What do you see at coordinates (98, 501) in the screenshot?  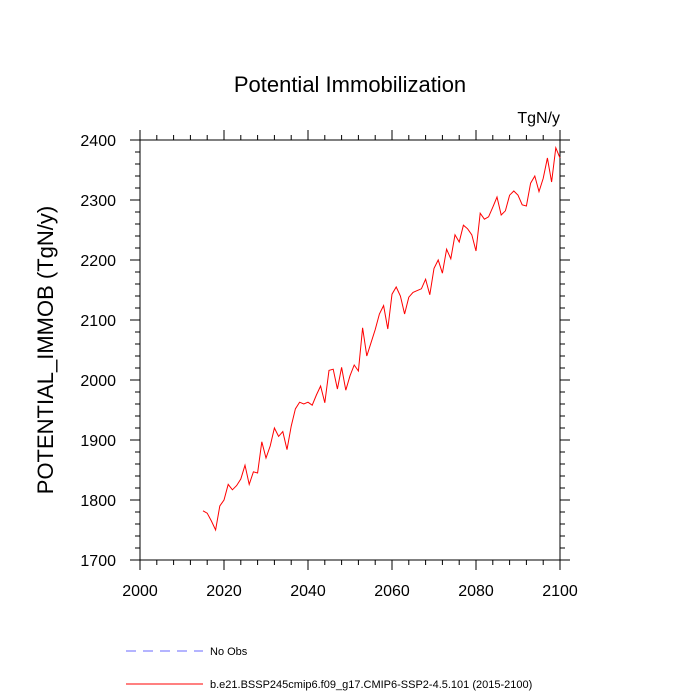 I see `y-tick-label: 1800` at bounding box center [98, 501].